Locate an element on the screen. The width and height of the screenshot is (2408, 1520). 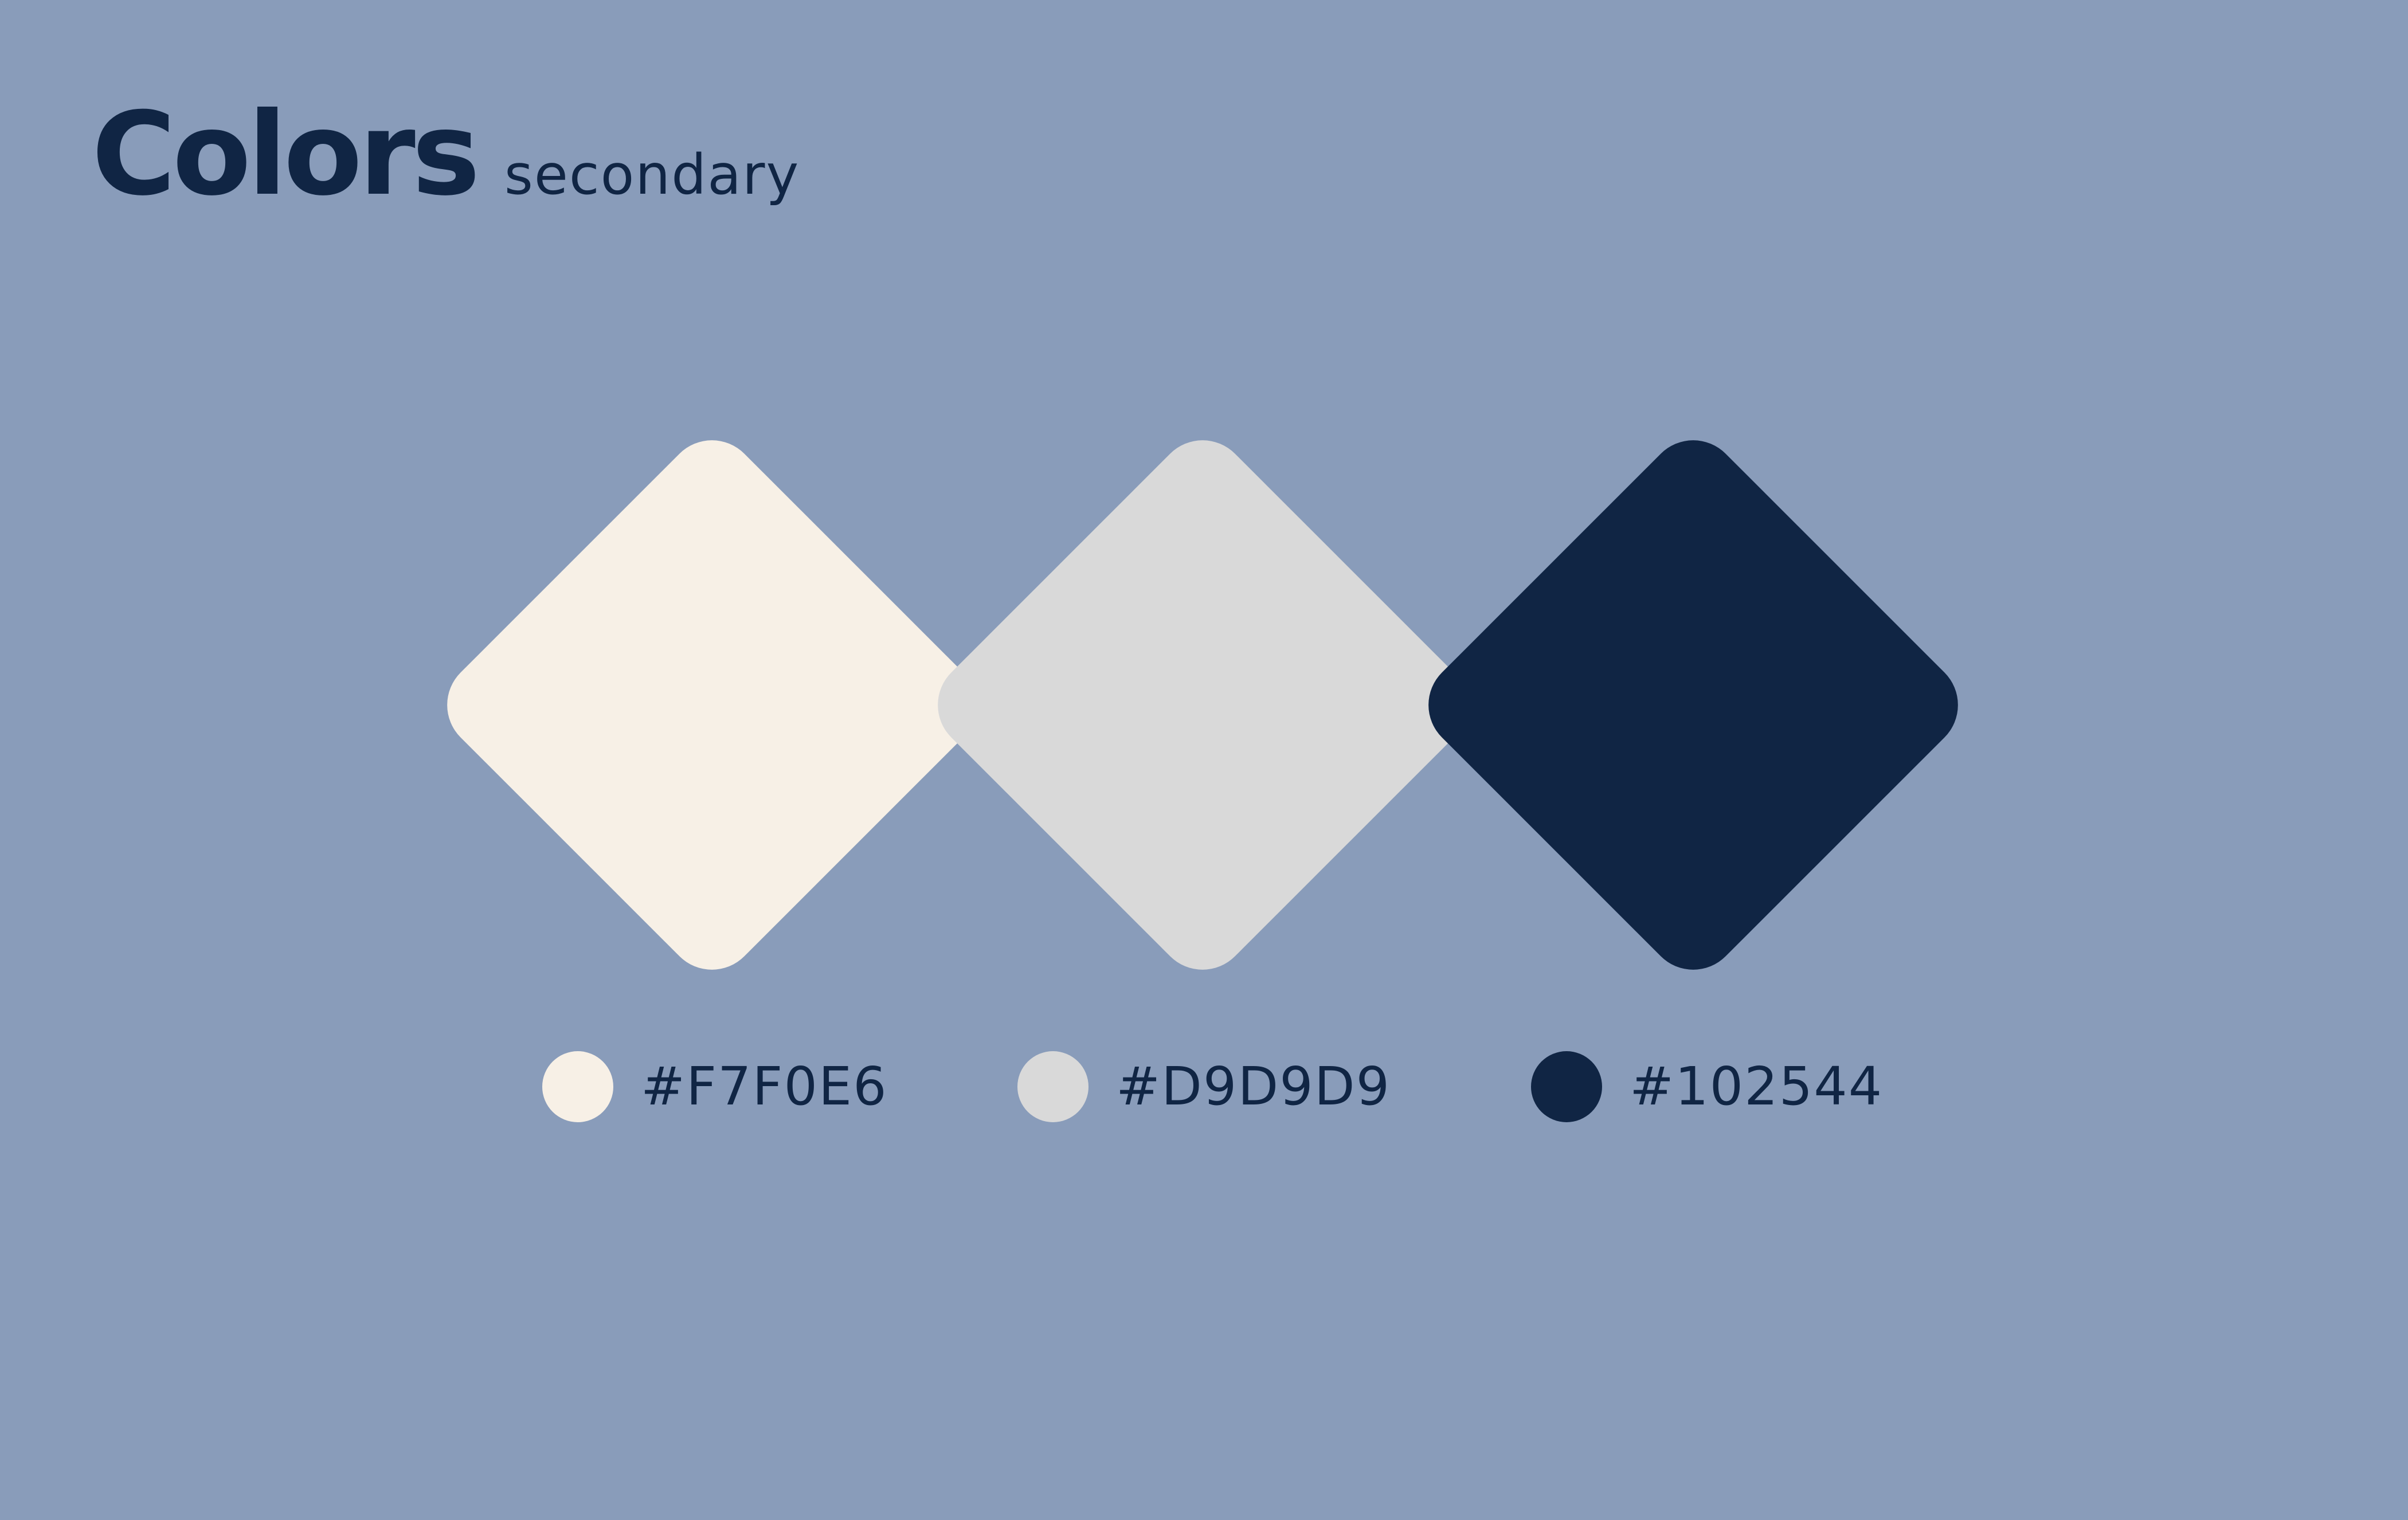
color-hex-label-3: #102544 is located at coordinates (1757, 1086).